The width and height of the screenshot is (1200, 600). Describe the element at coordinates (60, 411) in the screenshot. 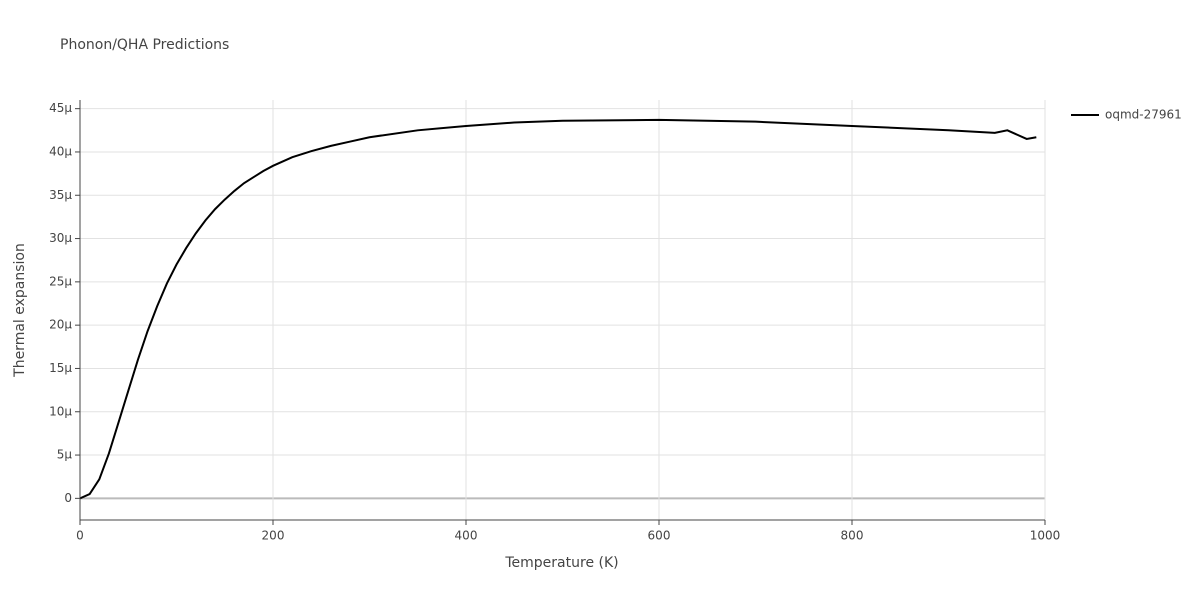

I see `y-tick-label: 10μ` at that location.